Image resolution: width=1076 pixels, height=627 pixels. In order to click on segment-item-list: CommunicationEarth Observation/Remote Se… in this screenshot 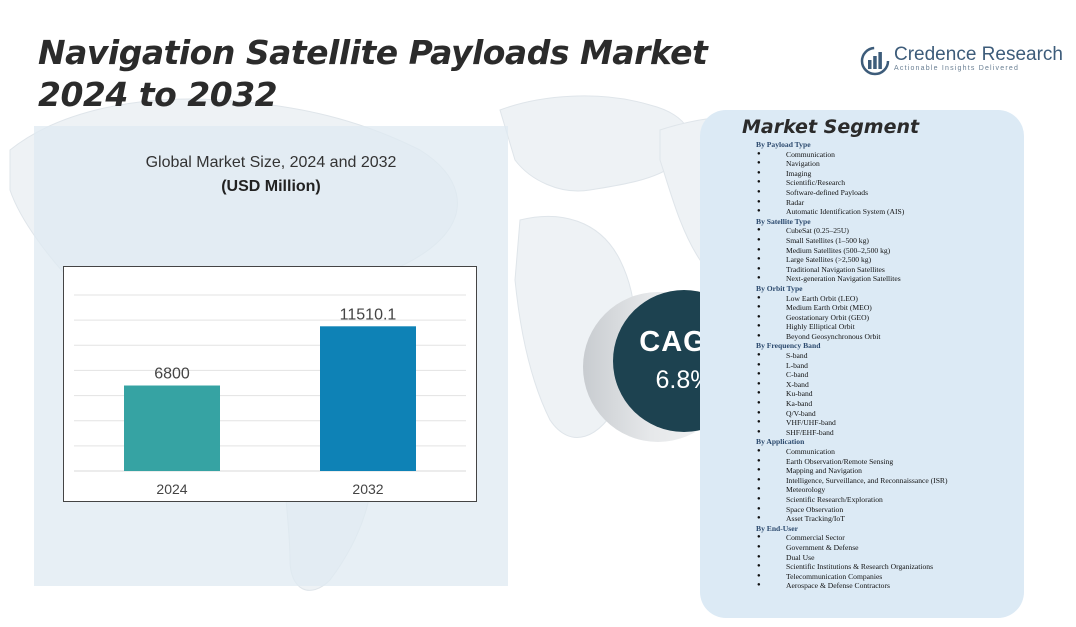, I will do `click(887, 485)`.